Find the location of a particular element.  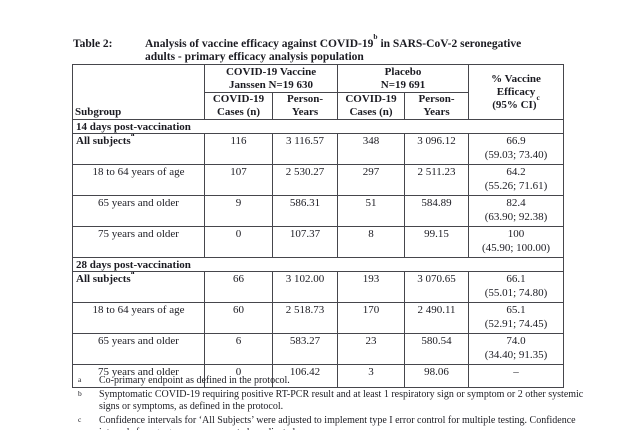

vaccine-group-line1: COVID-19 Vaccine is located at coordinates (271, 71).